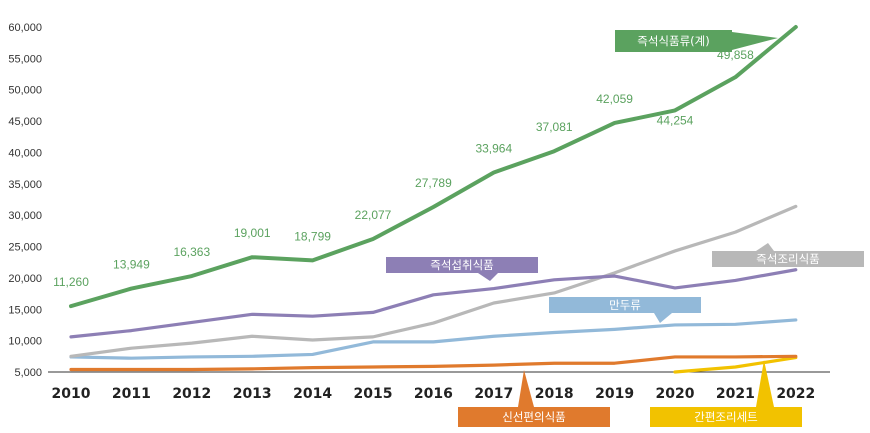 Image resolution: width=870 pixels, height=433 pixels. Describe the element at coordinates (131, 265) in the screenshot. I see `data-label: 13,949` at that location.